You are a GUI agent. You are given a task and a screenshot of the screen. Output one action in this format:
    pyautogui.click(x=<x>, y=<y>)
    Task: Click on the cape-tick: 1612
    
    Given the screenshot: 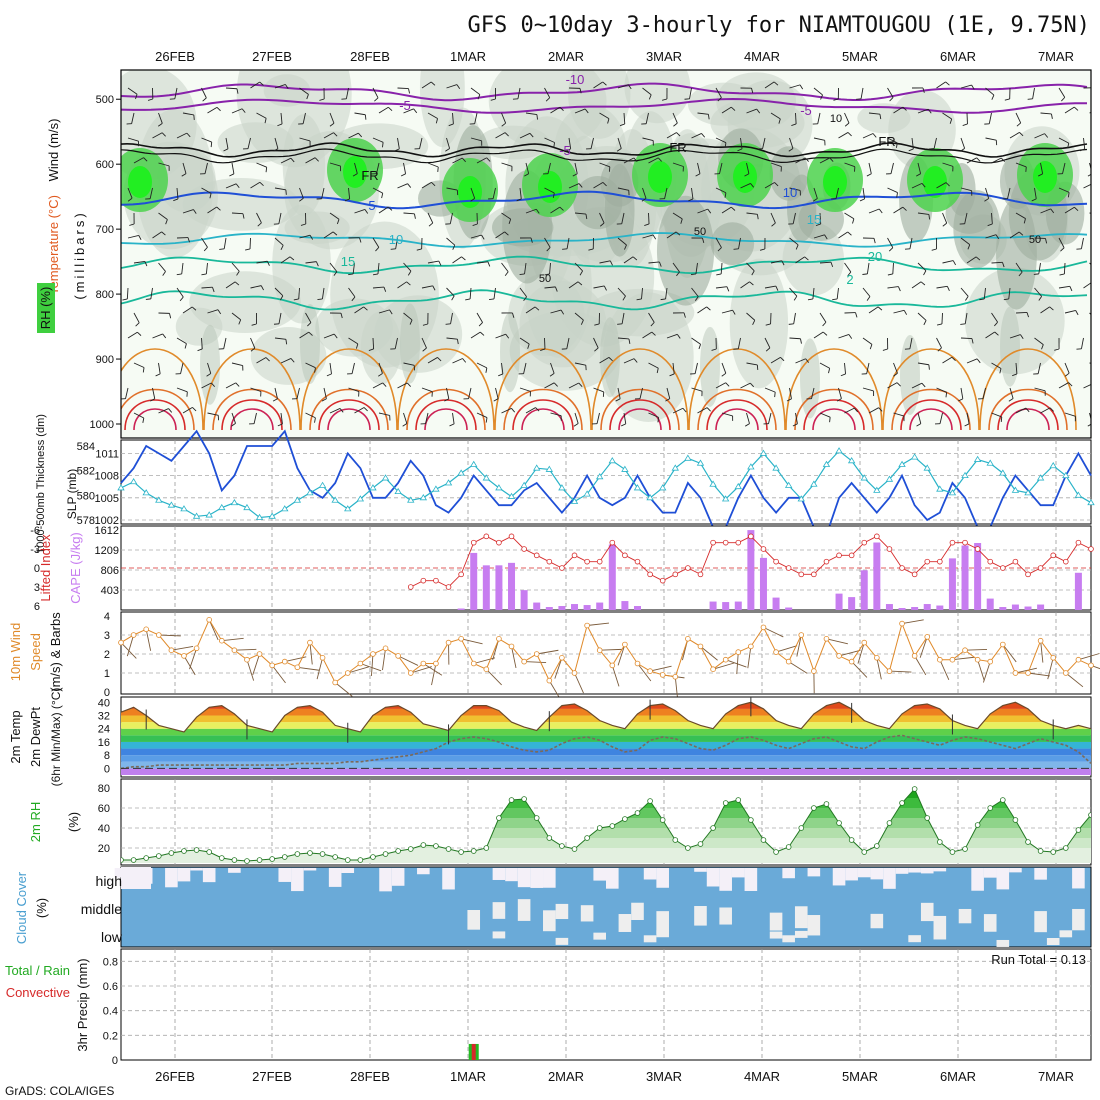 What is the action you would take?
    pyautogui.click(x=107, y=531)
    